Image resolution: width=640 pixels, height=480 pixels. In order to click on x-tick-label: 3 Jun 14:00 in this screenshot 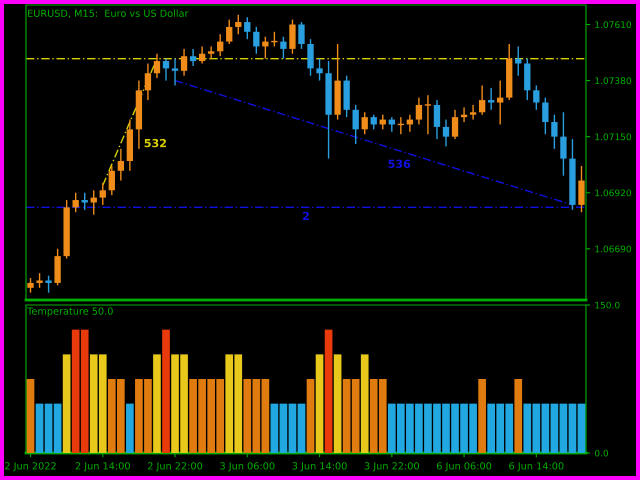, I will do `click(319, 467)`.